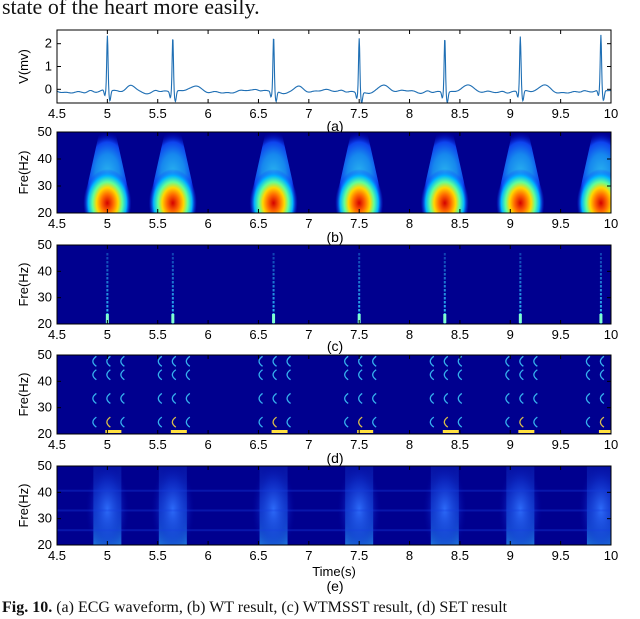  I want to click on axes-frame, so click(334, 284).